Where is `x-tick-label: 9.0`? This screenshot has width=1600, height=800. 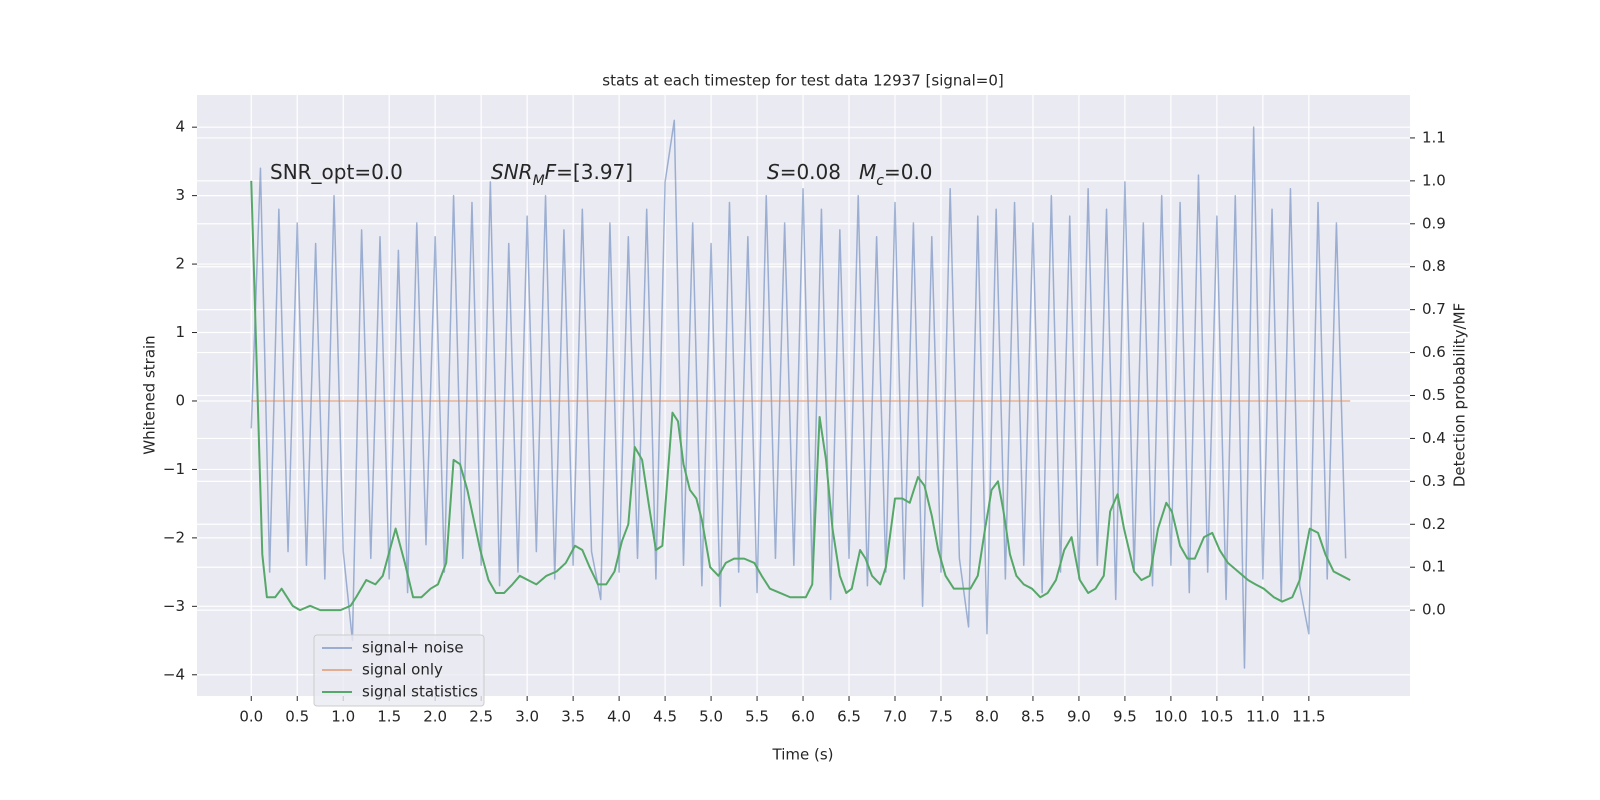 x-tick-label: 9.0 is located at coordinates (1079, 717).